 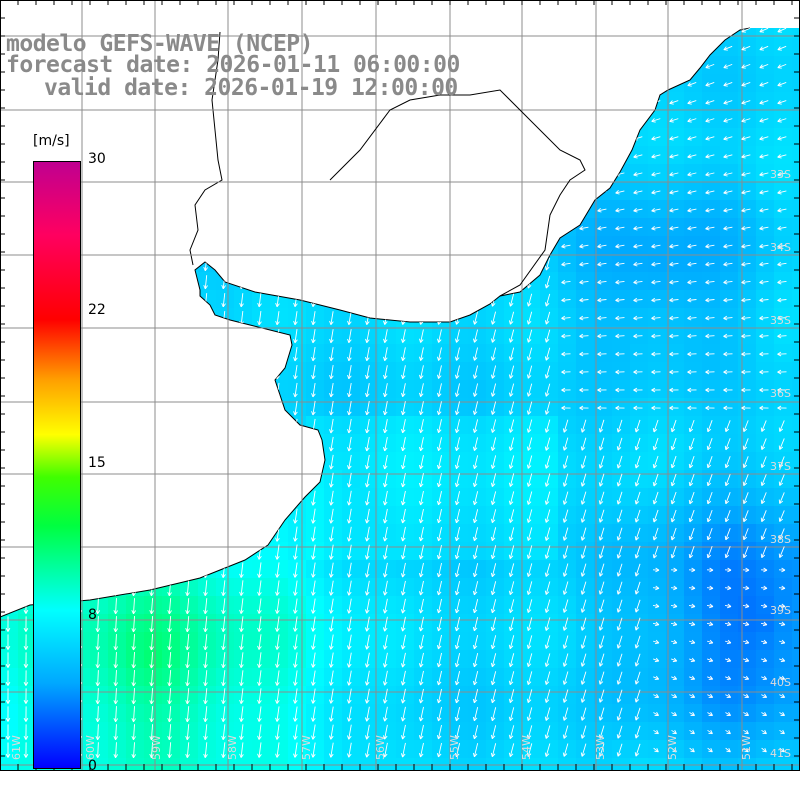 I want to click on longitude-labels: 61W 60W 59W 58W 57W 56W 55W 54W 53W 52W 51W, so click(x=381, y=747).